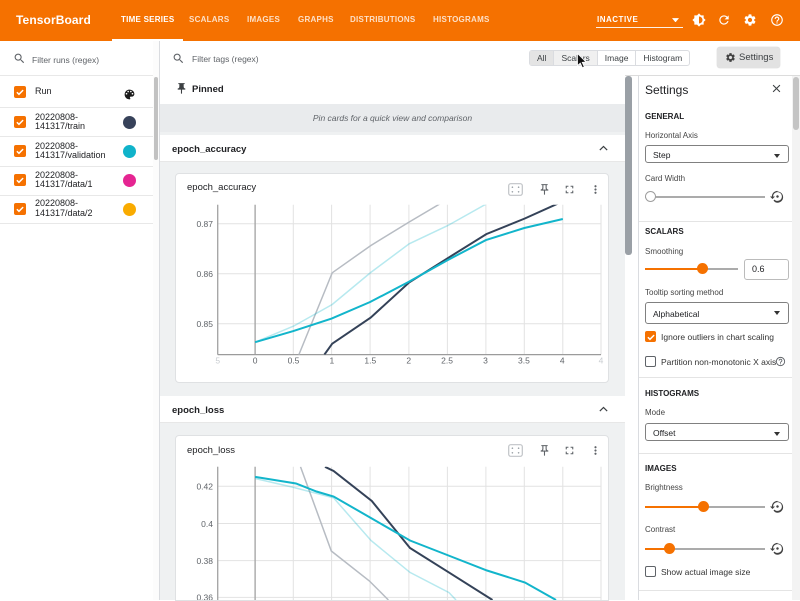 This screenshot has width=800, height=601. I want to click on svg-text: 0.87, so click(204, 224).